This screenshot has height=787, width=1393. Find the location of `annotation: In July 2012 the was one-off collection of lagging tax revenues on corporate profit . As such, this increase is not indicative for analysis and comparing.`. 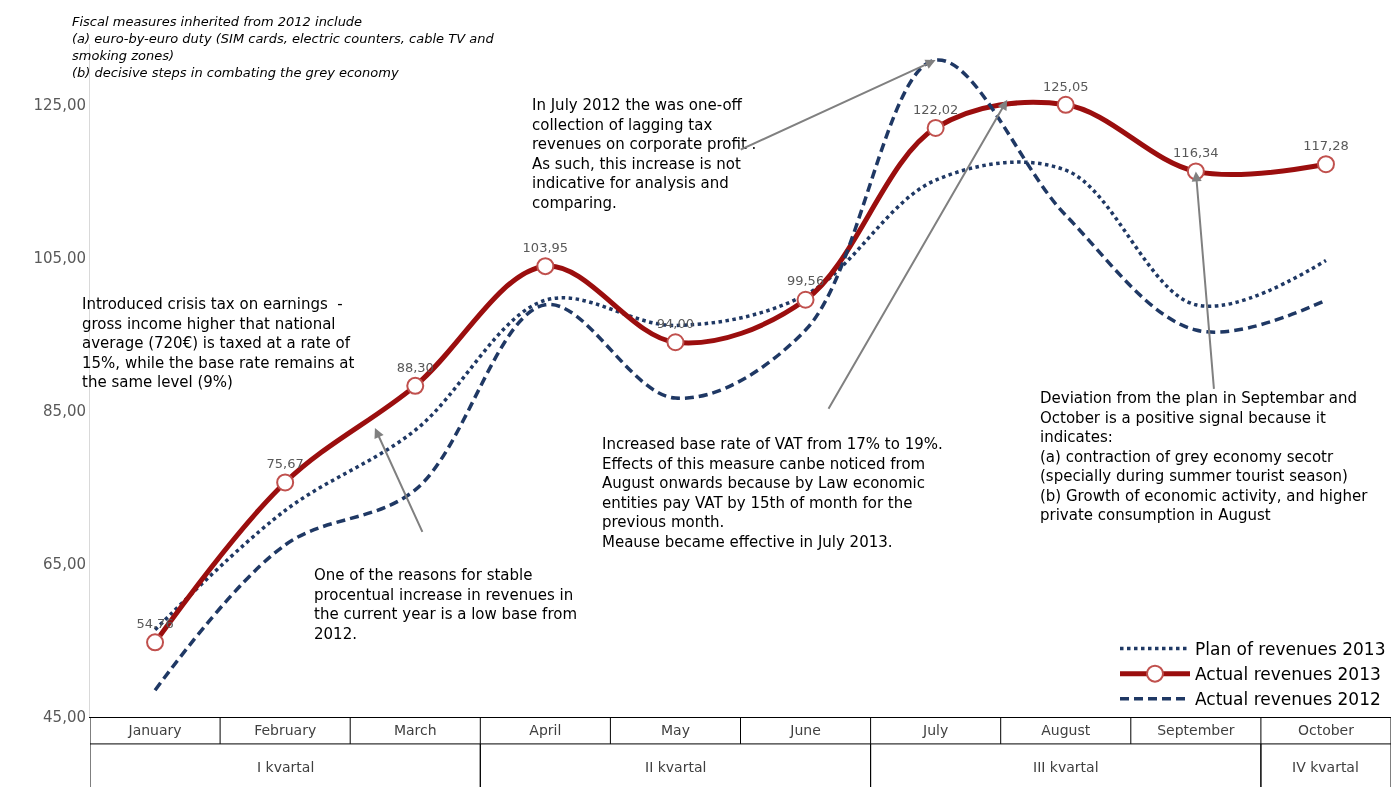

annotation: In July 2012 the was one-off collection of lagging tax revenues on corporate profit . As such, this increase is not indicative for analysis and comparing. is located at coordinates (644, 154).